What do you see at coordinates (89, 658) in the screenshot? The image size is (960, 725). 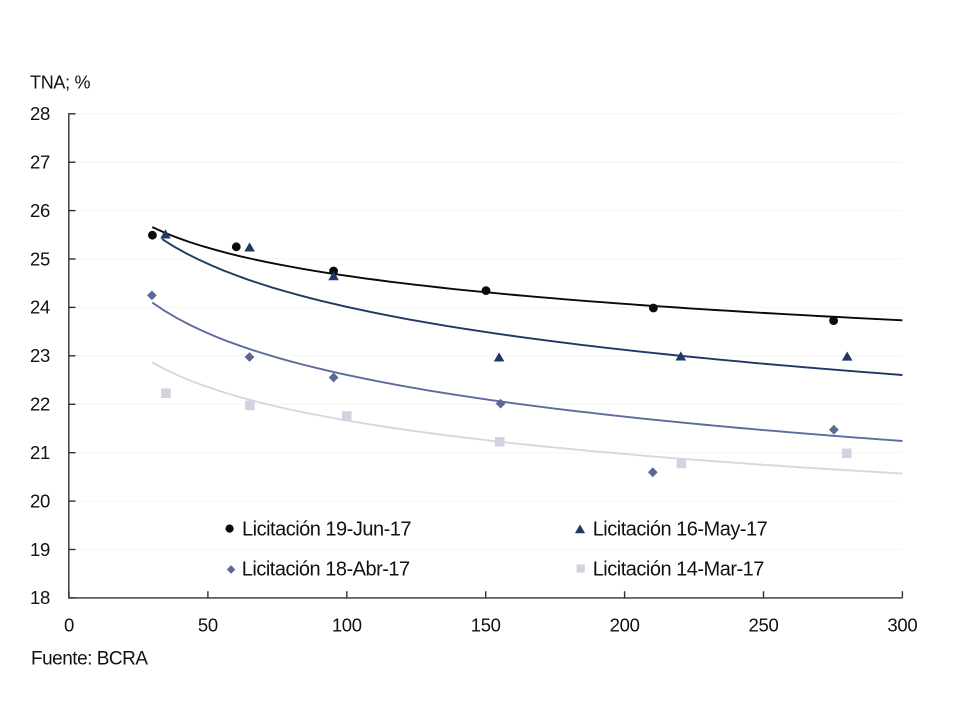 I see `svg-text: Fuente: BCRA` at bounding box center [89, 658].